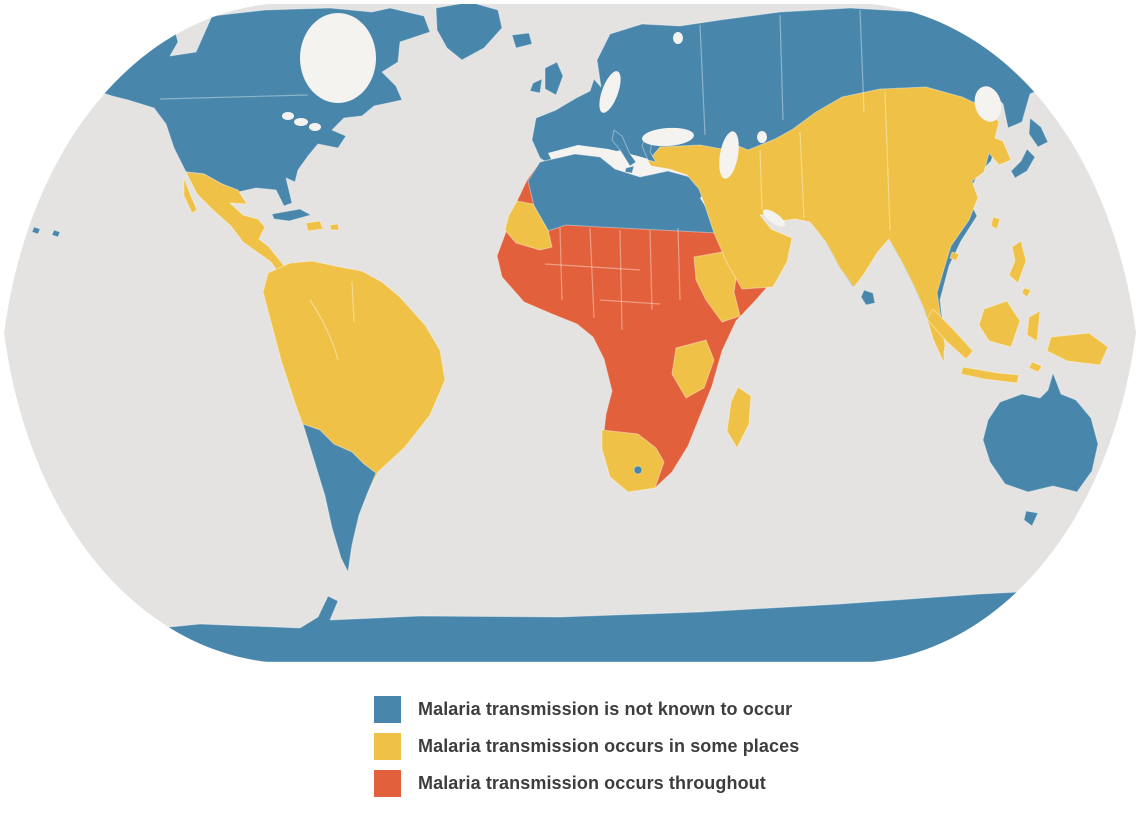 Image resolution: width=1140 pixels, height=815 pixels. Describe the element at coordinates (1101, 539) in the screenshot. I see `region-new-zealand-north` at that location.